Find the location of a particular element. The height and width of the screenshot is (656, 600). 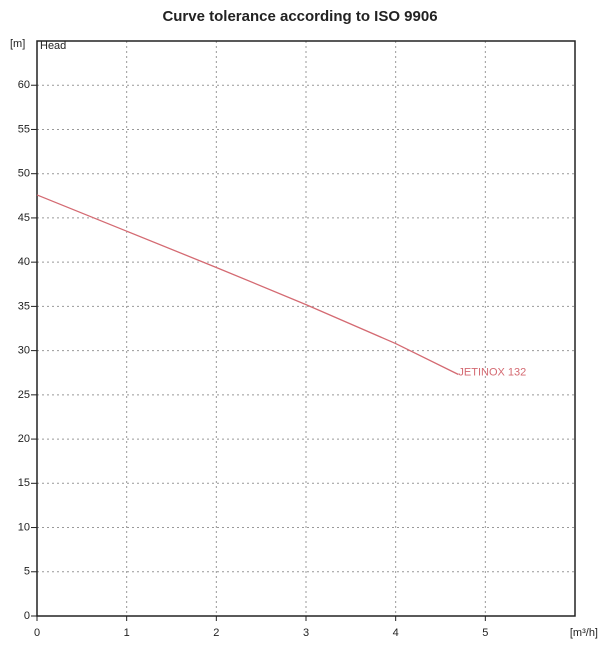

y-tick-label: 0 is located at coordinates (27, 616).